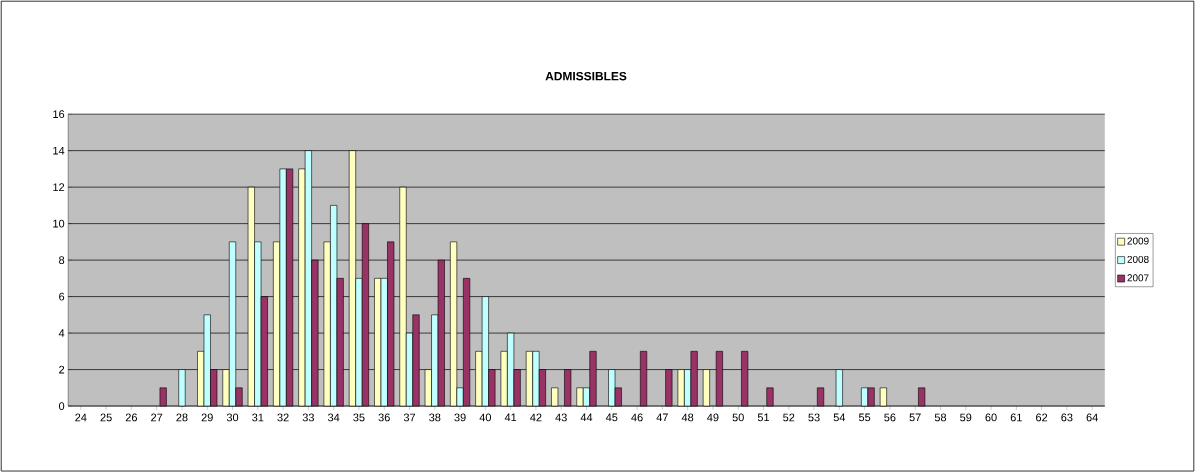  What do you see at coordinates (738, 417) in the screenshot?
I see `x-tick-label: 50` at bounding box center [738, 417].